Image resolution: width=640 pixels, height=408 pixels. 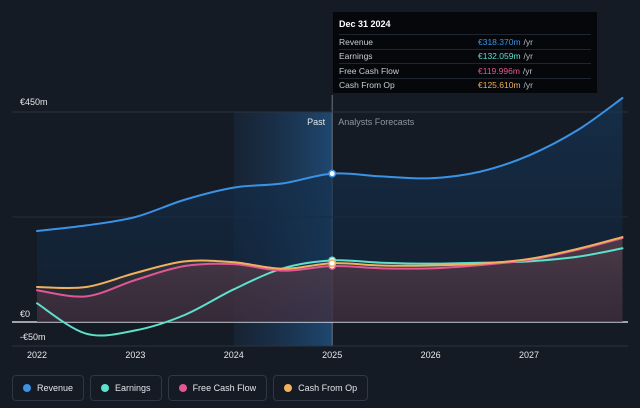 What do you see at coordinates (465, 56) in the screenshot?
I see `tooltip-row: Earnings €132.059m/yr` at bounding box center [465, 56].